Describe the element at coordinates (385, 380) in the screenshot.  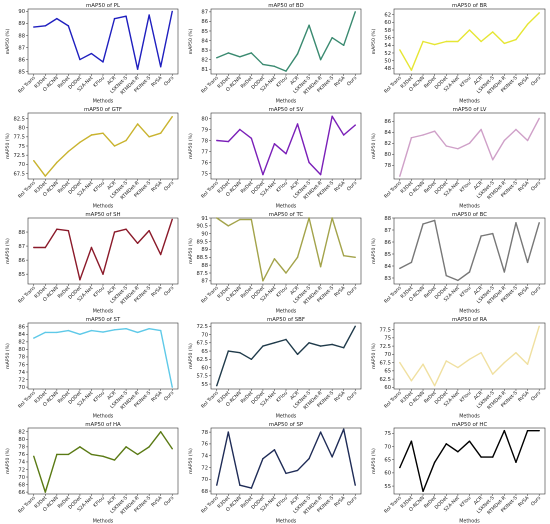
I see `y-tick-label: 62.5` at that location.